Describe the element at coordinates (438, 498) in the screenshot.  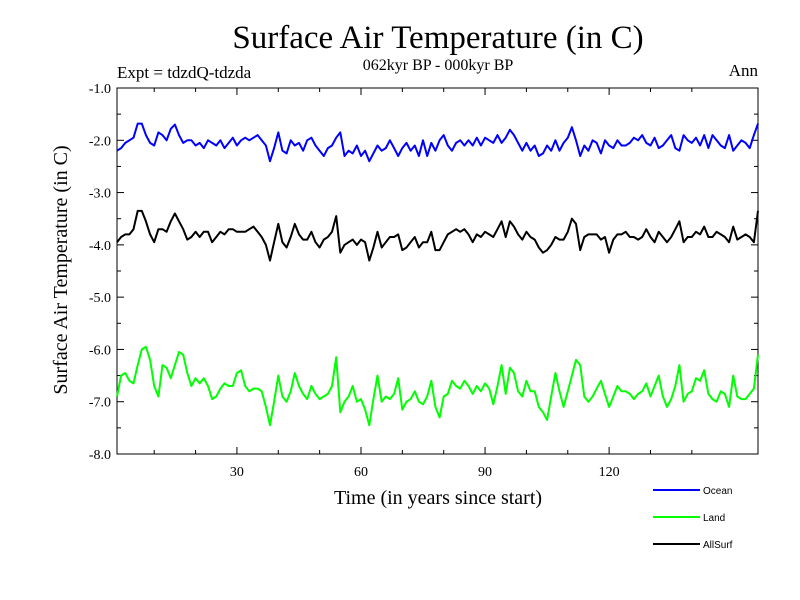
I see `x-axis-label: Time (in years since start)` at that location.